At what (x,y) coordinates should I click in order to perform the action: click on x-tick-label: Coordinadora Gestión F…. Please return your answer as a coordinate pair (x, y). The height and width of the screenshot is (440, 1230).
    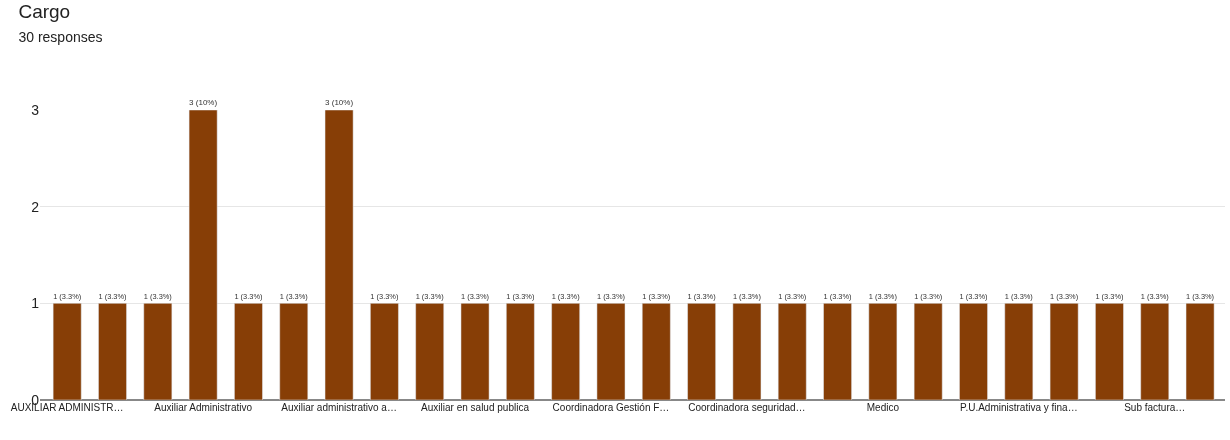
    Looking at the image, I should click on (611, 407).